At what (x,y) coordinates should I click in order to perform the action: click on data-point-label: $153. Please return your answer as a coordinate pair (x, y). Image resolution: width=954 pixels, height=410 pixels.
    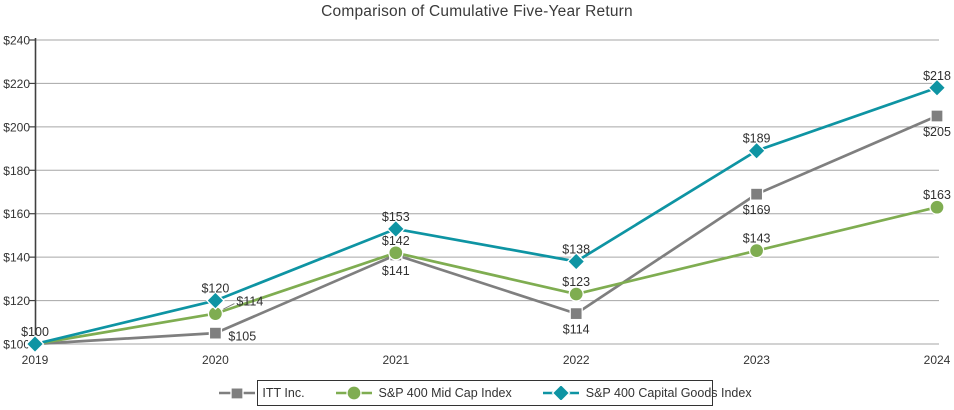
    Looking at the image, I should click on (396, 217).